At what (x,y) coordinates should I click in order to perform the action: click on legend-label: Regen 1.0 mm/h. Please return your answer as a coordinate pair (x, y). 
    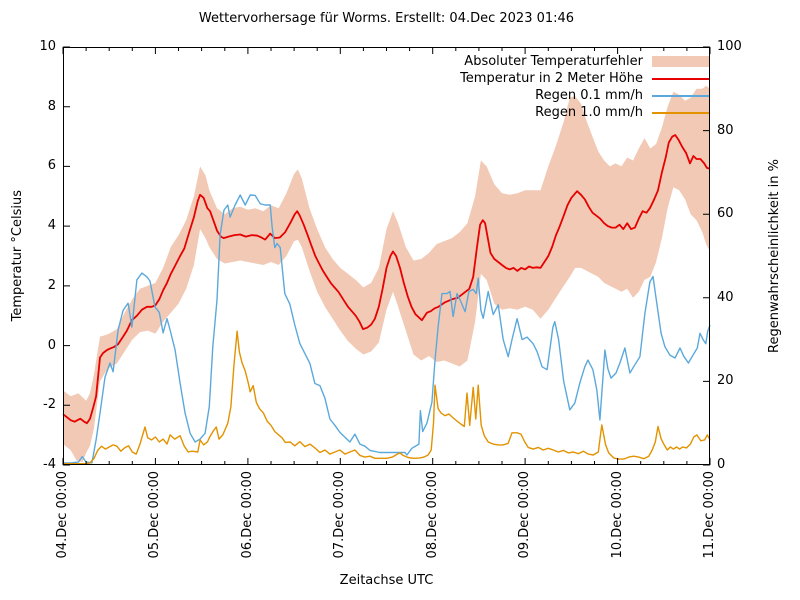
    Looking at the image, I should click on (589, 112).